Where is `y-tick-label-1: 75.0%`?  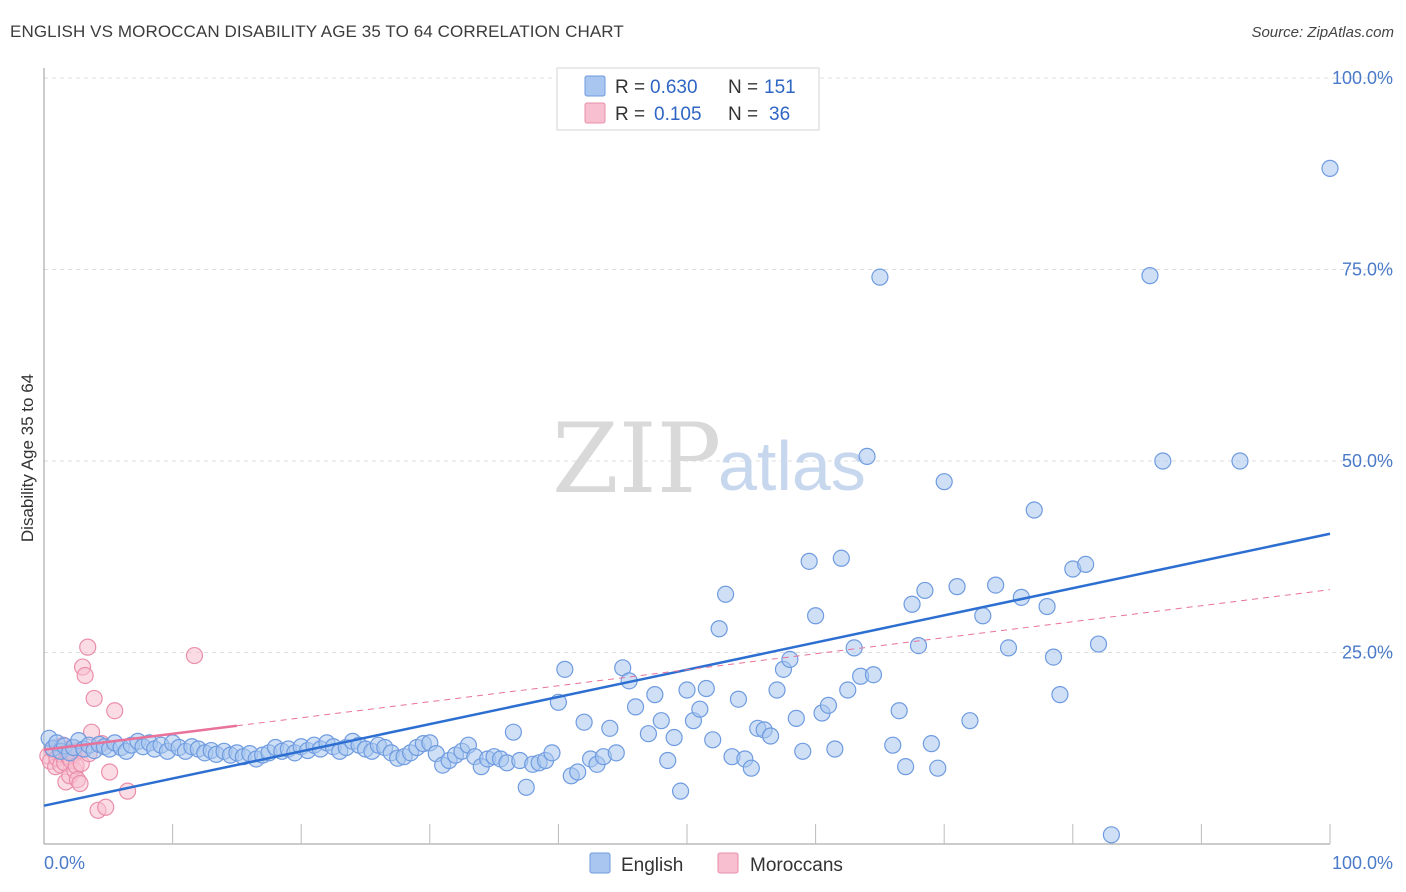
y-tick-label-1: 75.0% is located at coordinates (1367, 270).